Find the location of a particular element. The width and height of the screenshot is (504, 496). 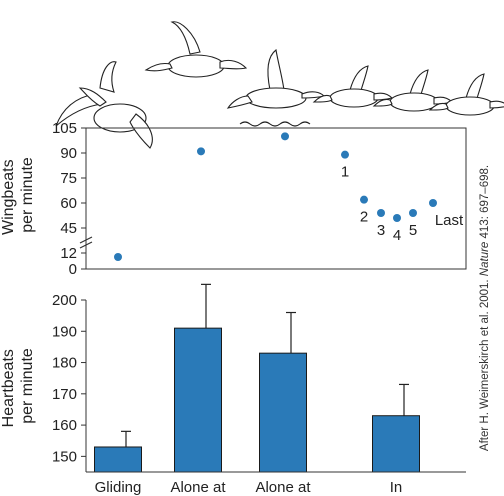

heartbeats-y-tick-label: 150 is located at coordinates (64, 456).